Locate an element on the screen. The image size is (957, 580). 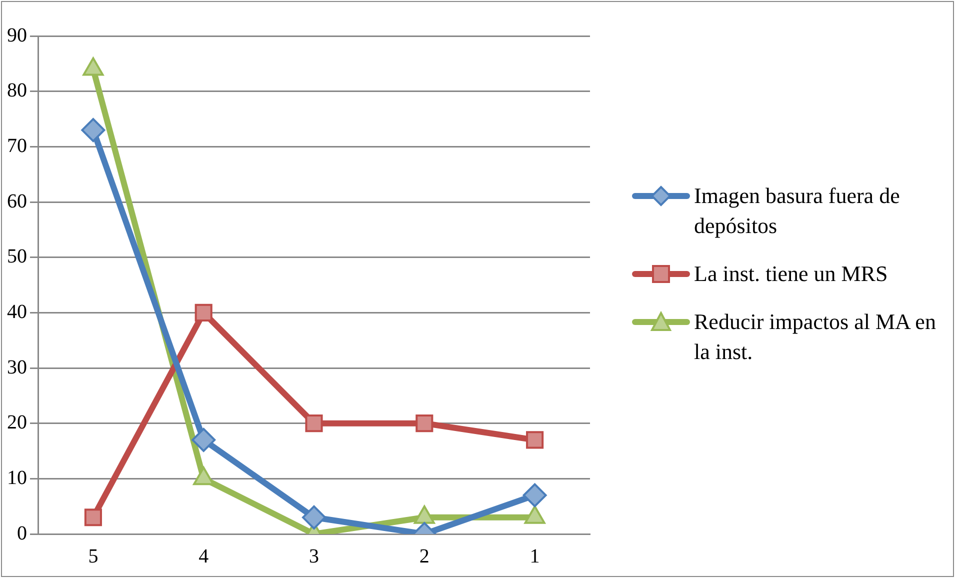
x-tick-label: 1 is located at coordinates (535, 556).